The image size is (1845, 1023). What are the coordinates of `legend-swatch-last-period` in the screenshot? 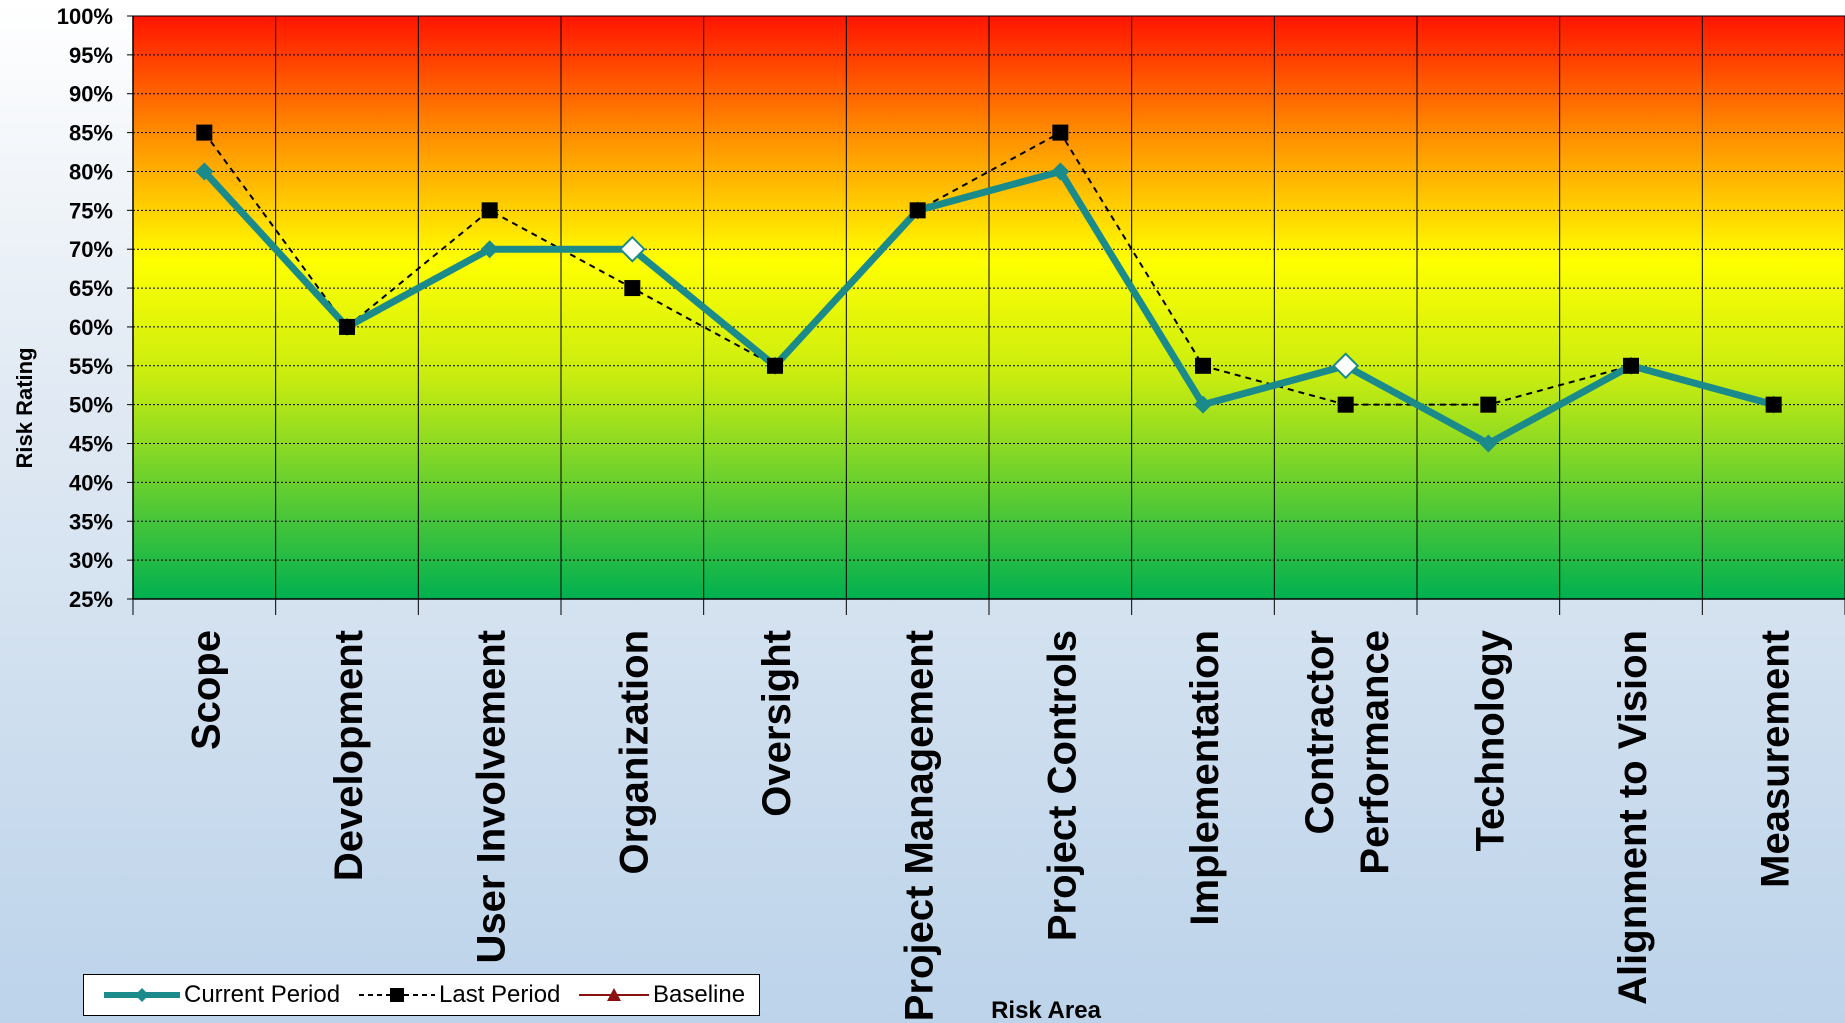 It's located at (397, 995).